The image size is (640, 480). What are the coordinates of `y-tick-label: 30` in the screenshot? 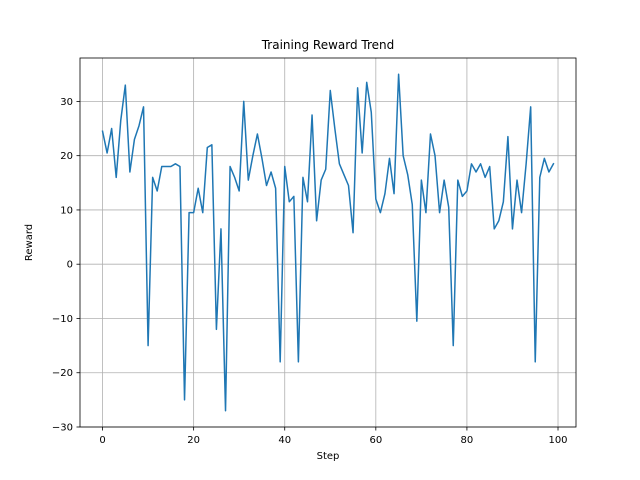 It's located at (66, 102).